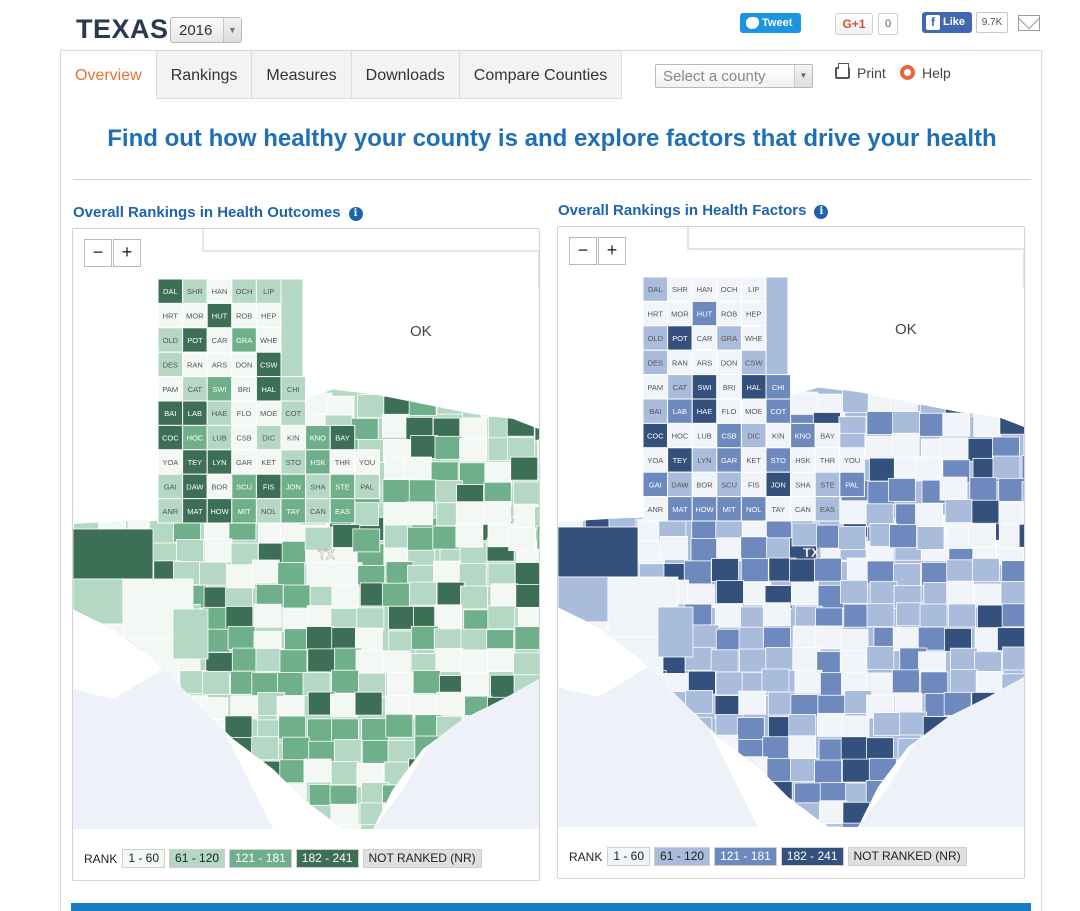 This screenshot has width=1080, height=911. What do you see at coordinates (170, 315) in the screenshot?
I see `county-hrt: HRT` at bounding box center [170, 315].